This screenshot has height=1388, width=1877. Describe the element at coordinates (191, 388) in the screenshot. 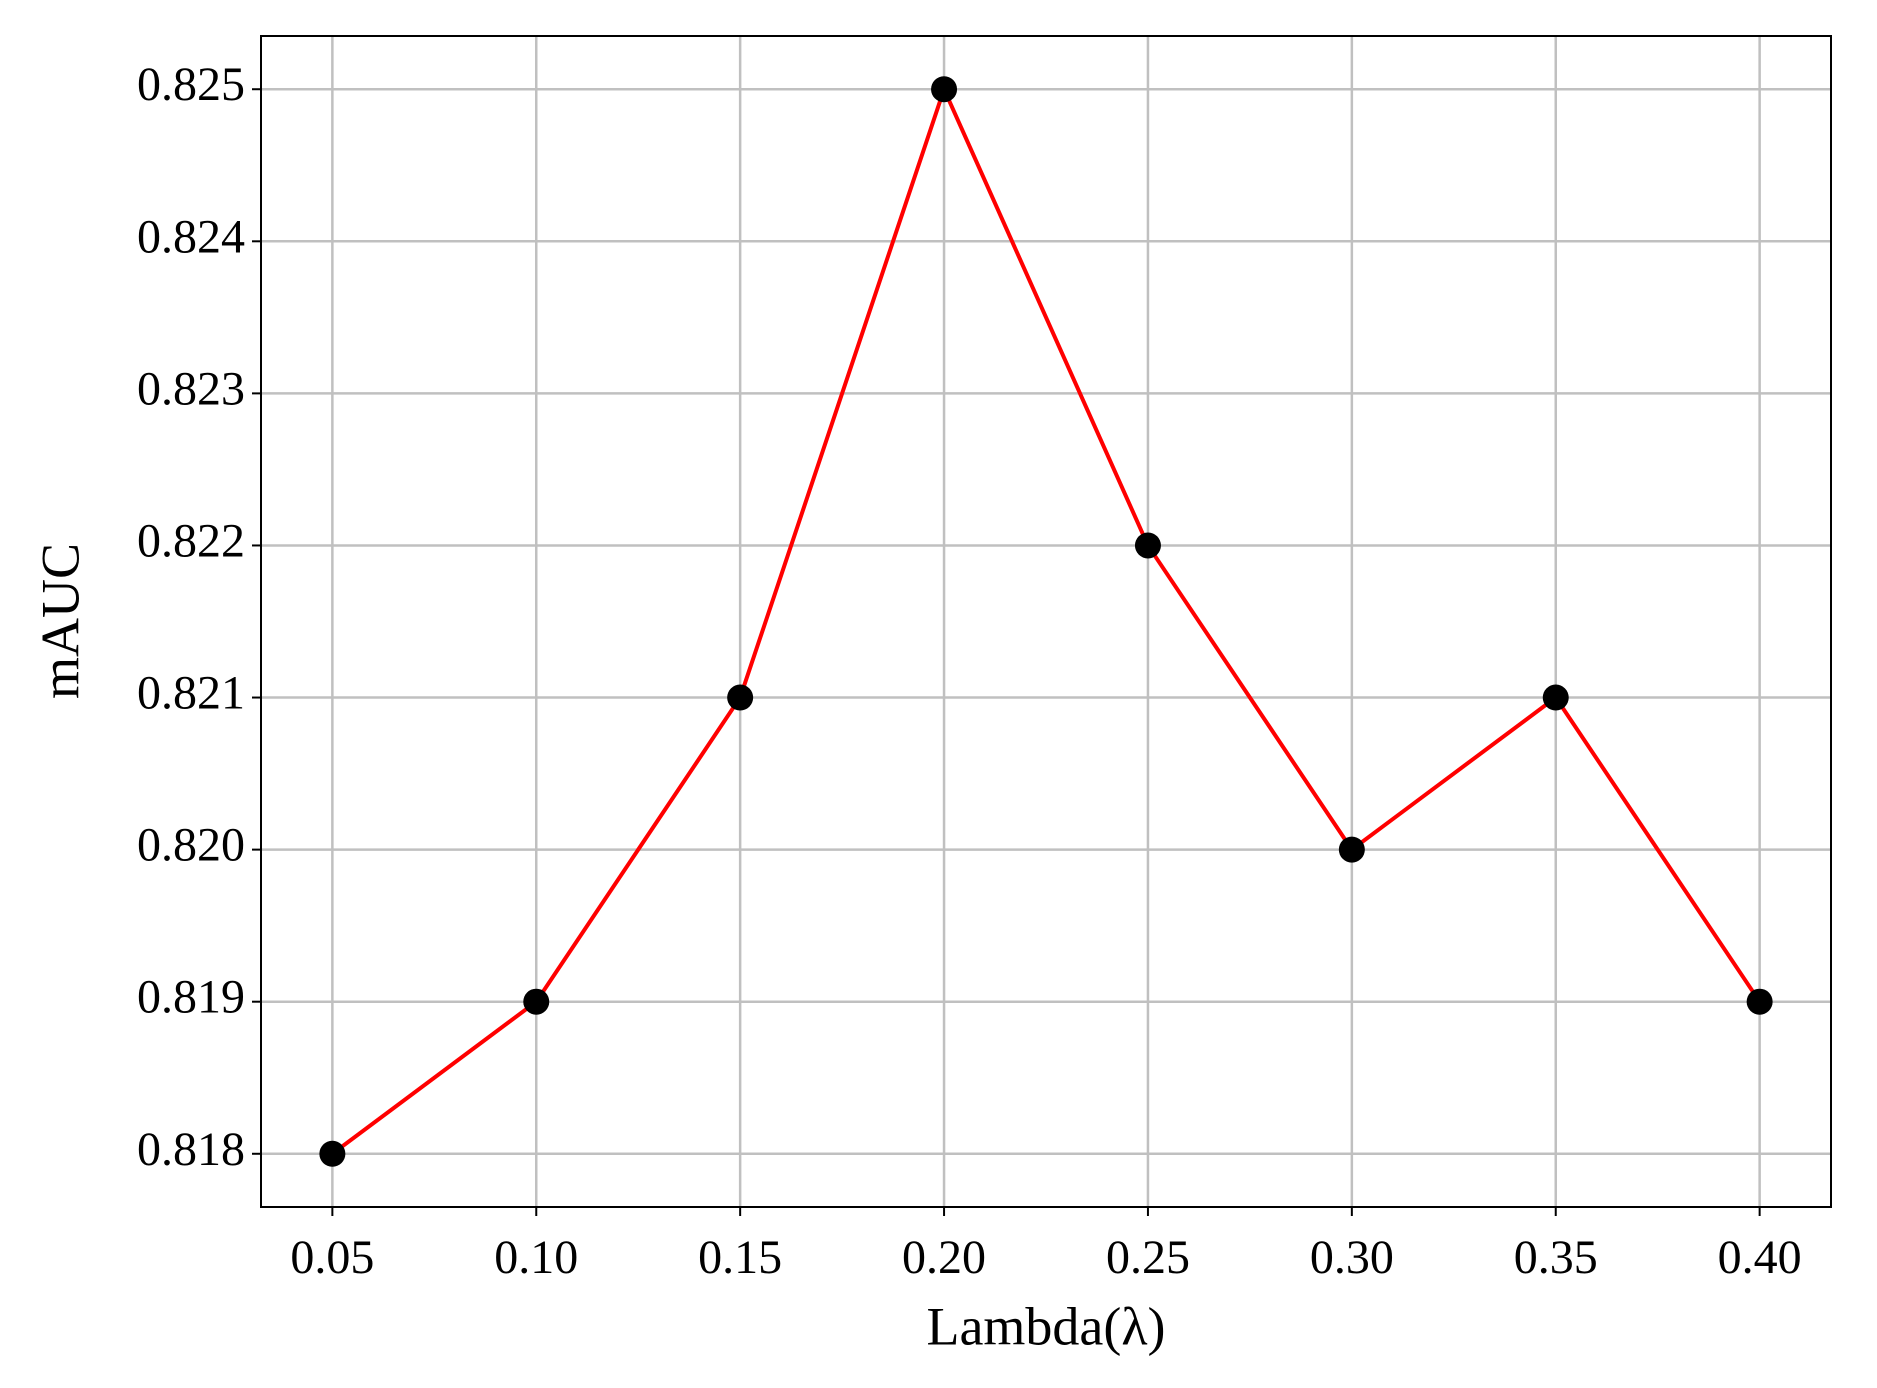

I see `y-tick-label: 0.823` at that location.